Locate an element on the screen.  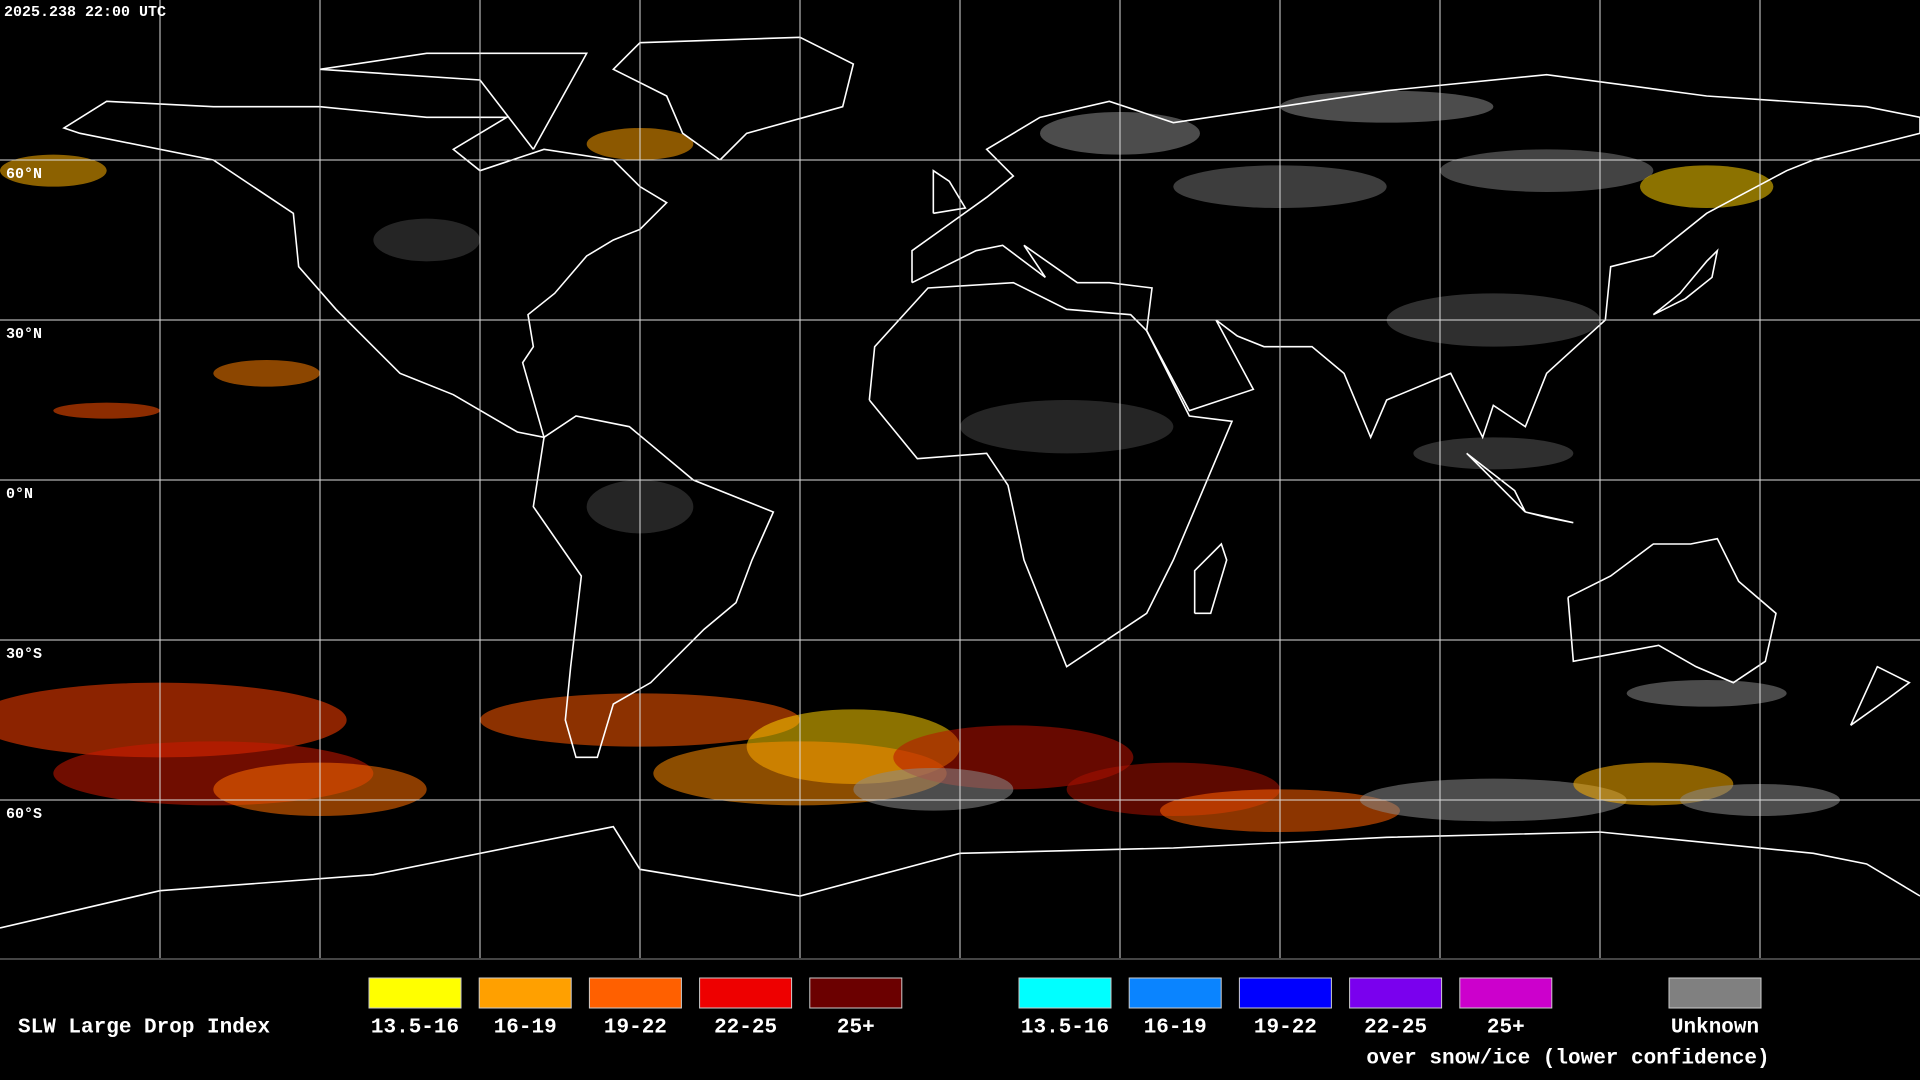
lat-label: 30°N is located at coordinates (24, 334).